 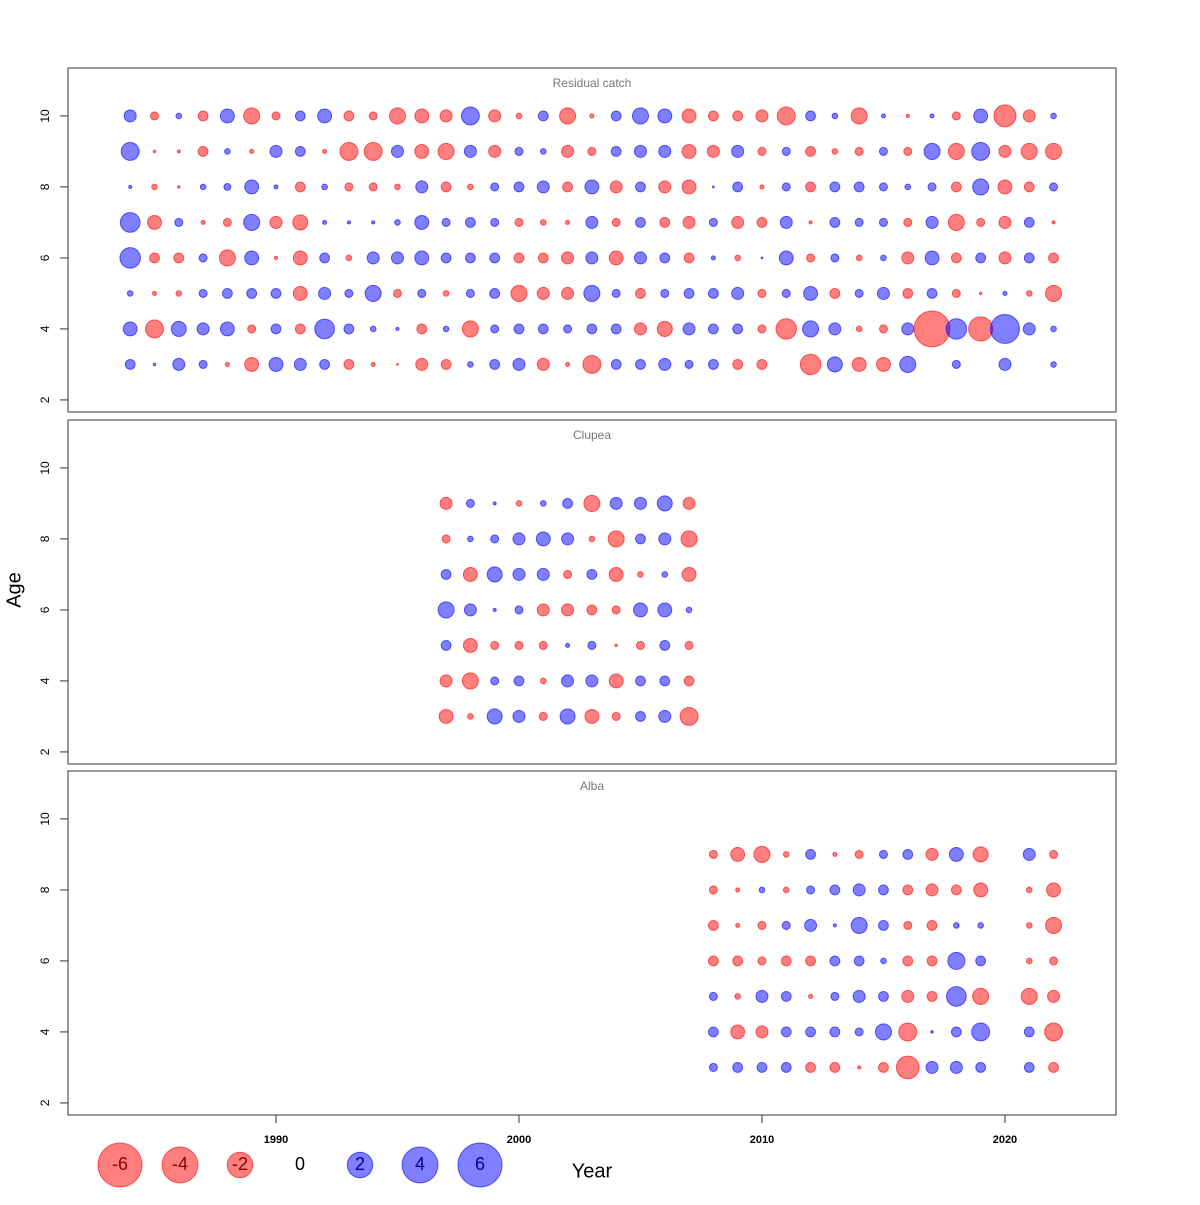 I want to click on legend-label: -2, so click(x=240, y=1164).